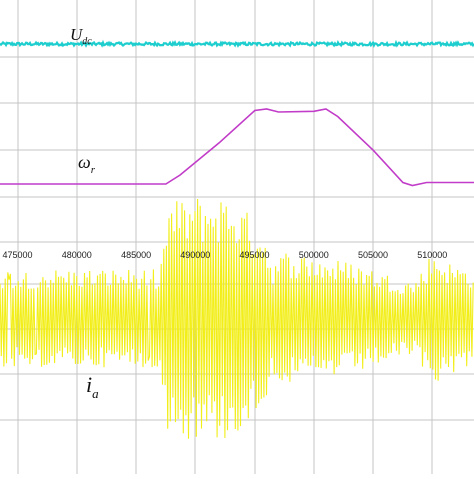 The width and height of the screenshot is (474, 479). I want to click on x-tick-label-495000: 495000, so click(254, 255).